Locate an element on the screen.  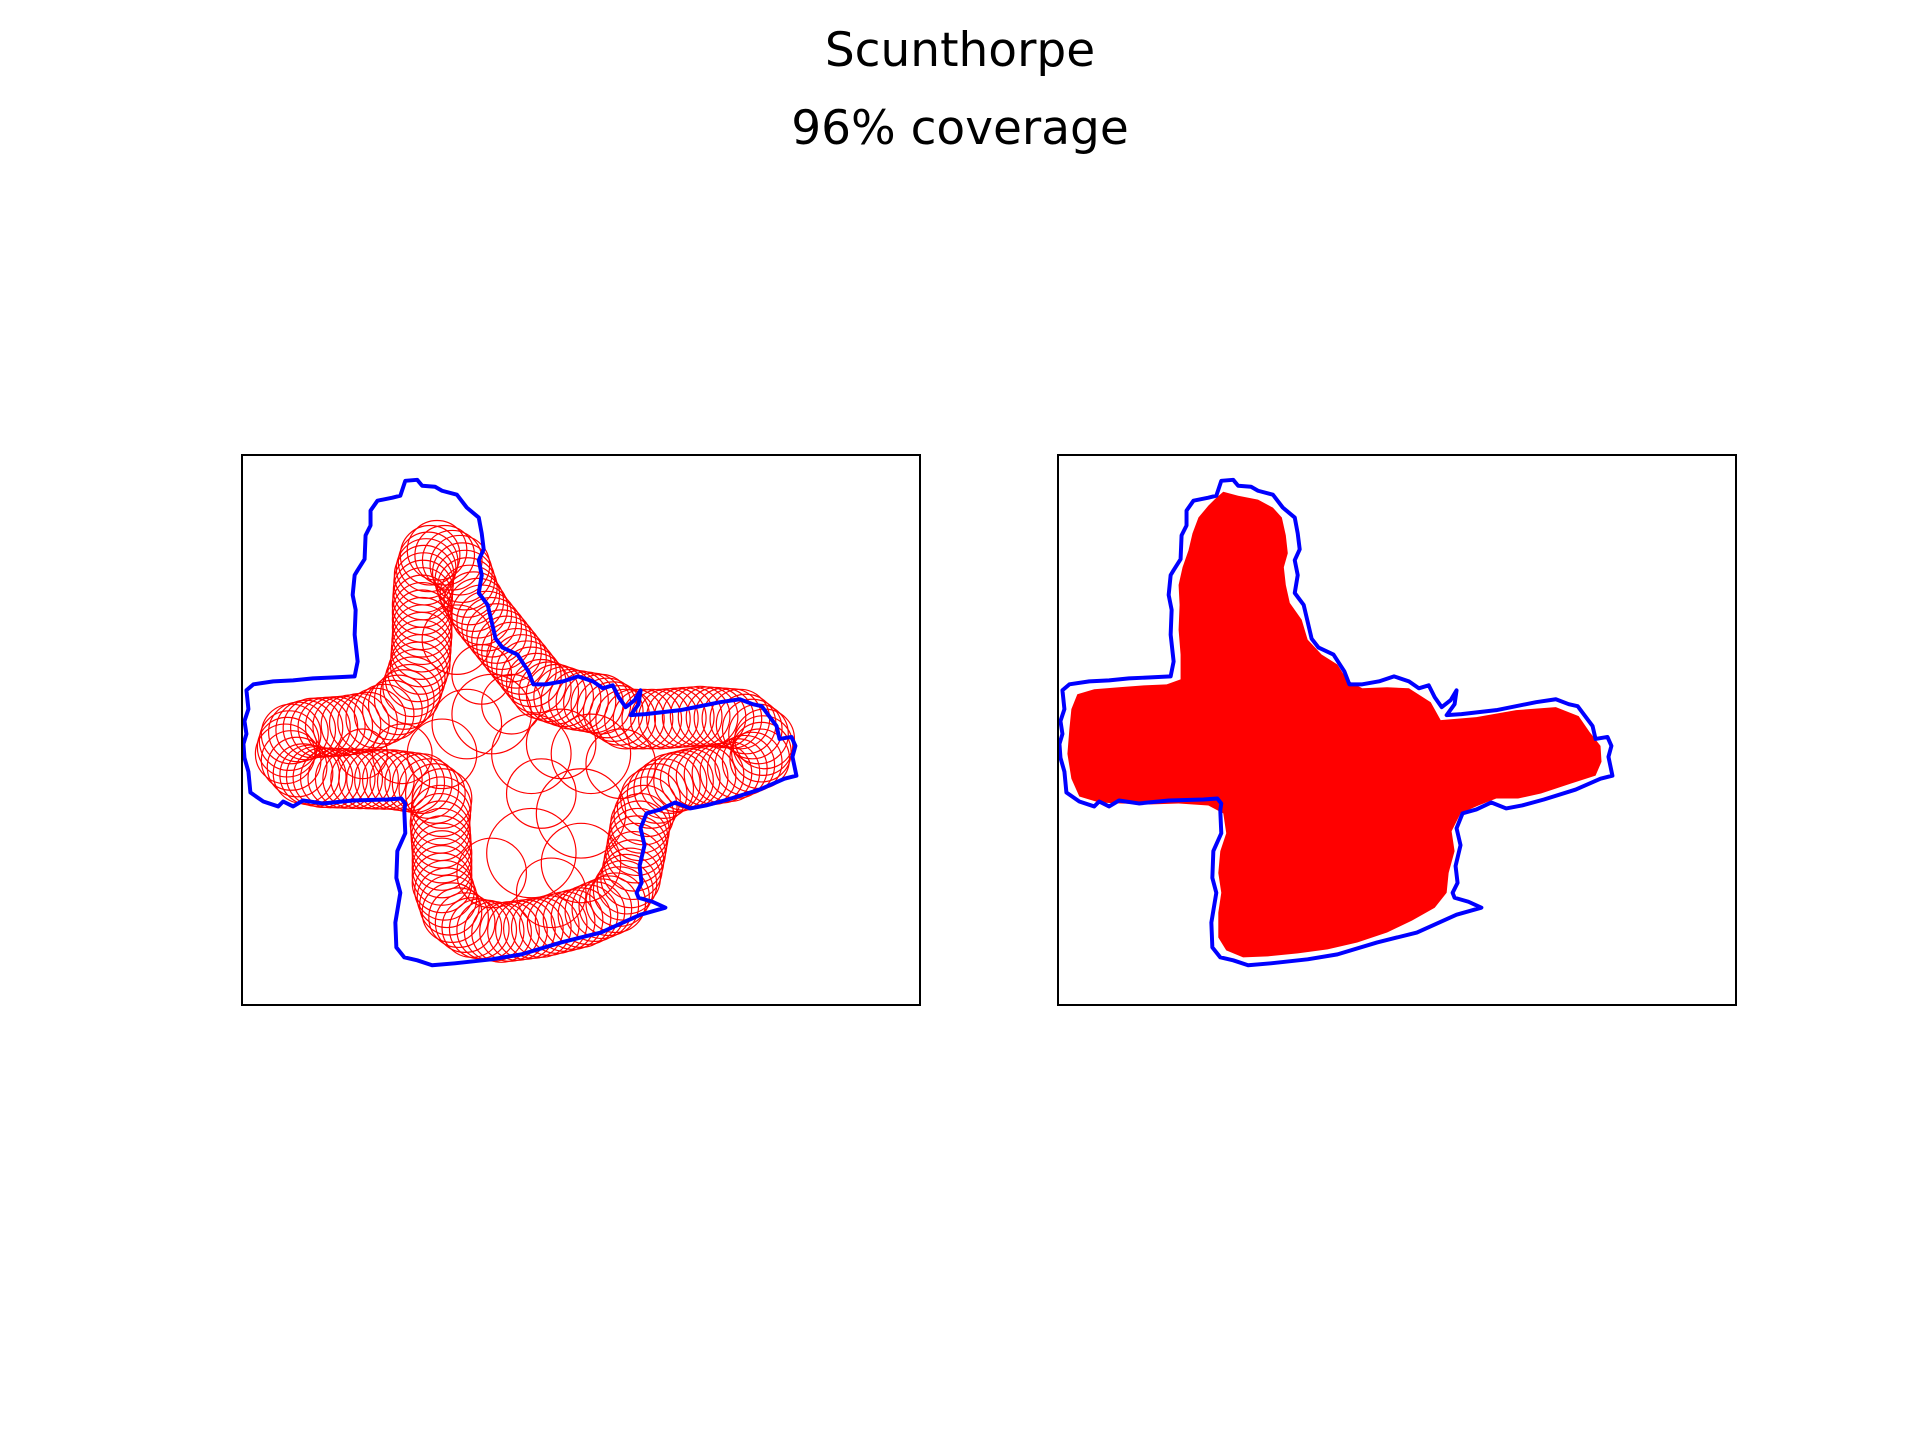
circles-panel is located at coordinates (581, 730).